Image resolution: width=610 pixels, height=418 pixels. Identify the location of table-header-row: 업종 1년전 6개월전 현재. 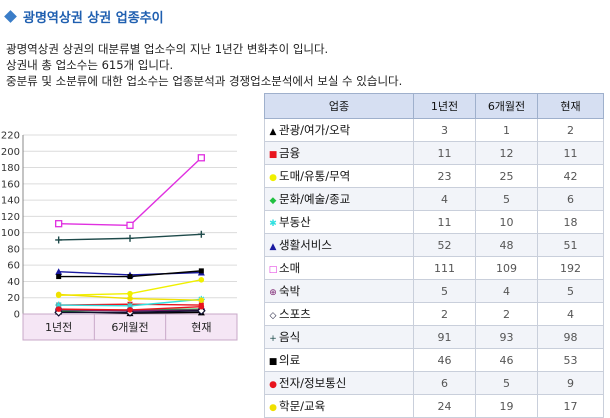
(434, 106).